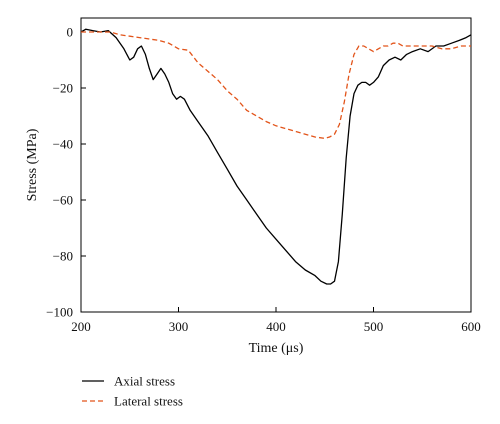 The width and height of the screenshot is (500, 424). What do you see at coordinates (66, 172) in the screenshot?
I see `y-axis: 0 −20 −40 −60 −80 −100` at bounding box center [66, 172].